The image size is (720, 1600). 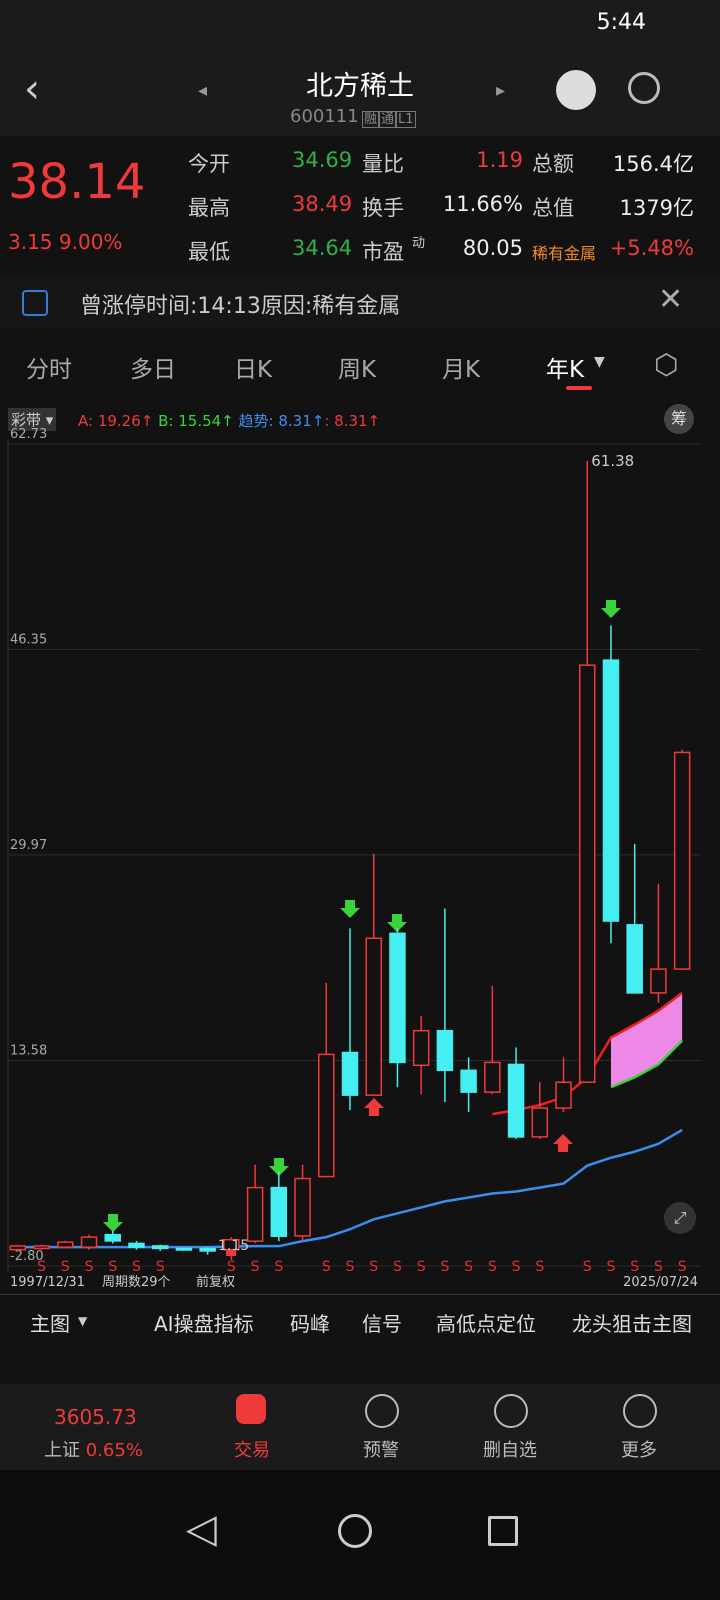 What do you see at coordinates (660, 1282) in the screenshot?
I see `end-date: 2025/07/24` at bounding box center [660, 1282].